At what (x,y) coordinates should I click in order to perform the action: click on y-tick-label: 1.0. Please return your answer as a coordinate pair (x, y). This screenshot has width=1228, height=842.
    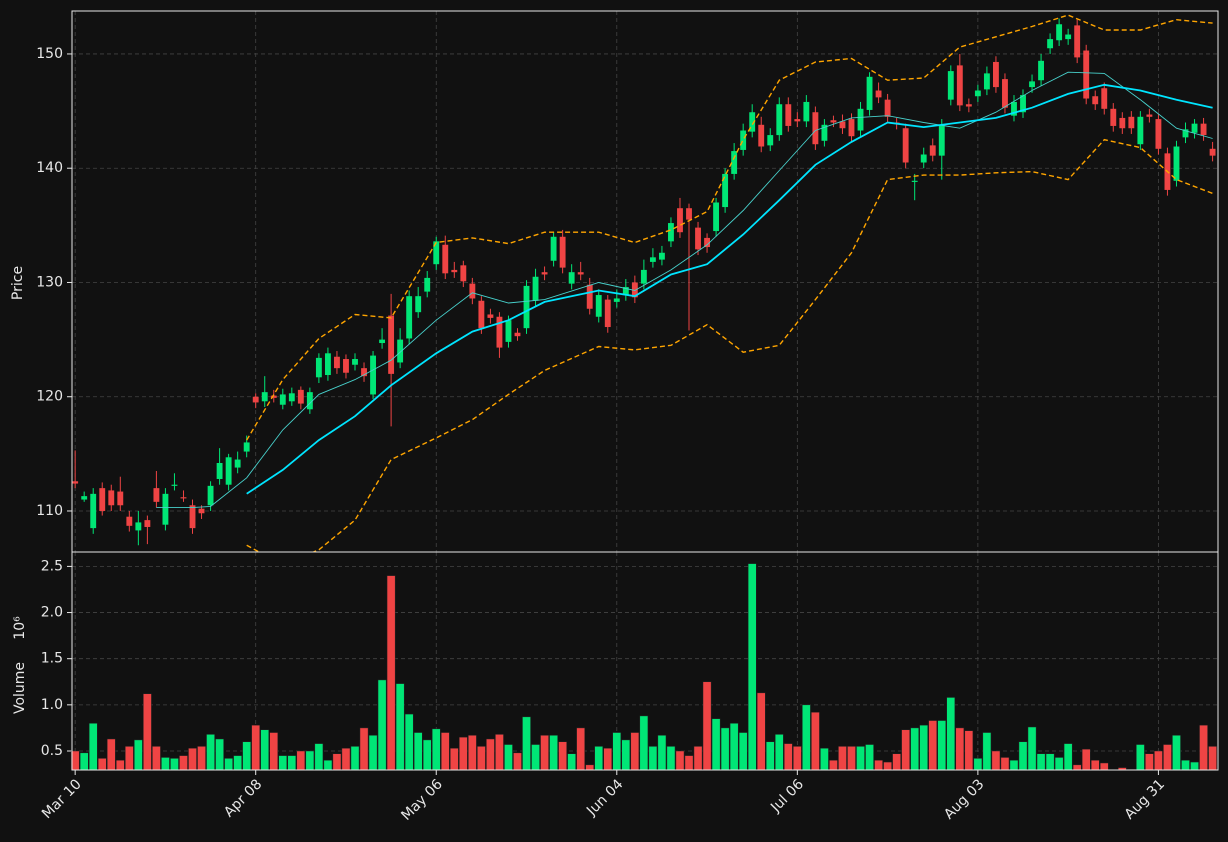
    Looking at the image, I should click on (52, 705).